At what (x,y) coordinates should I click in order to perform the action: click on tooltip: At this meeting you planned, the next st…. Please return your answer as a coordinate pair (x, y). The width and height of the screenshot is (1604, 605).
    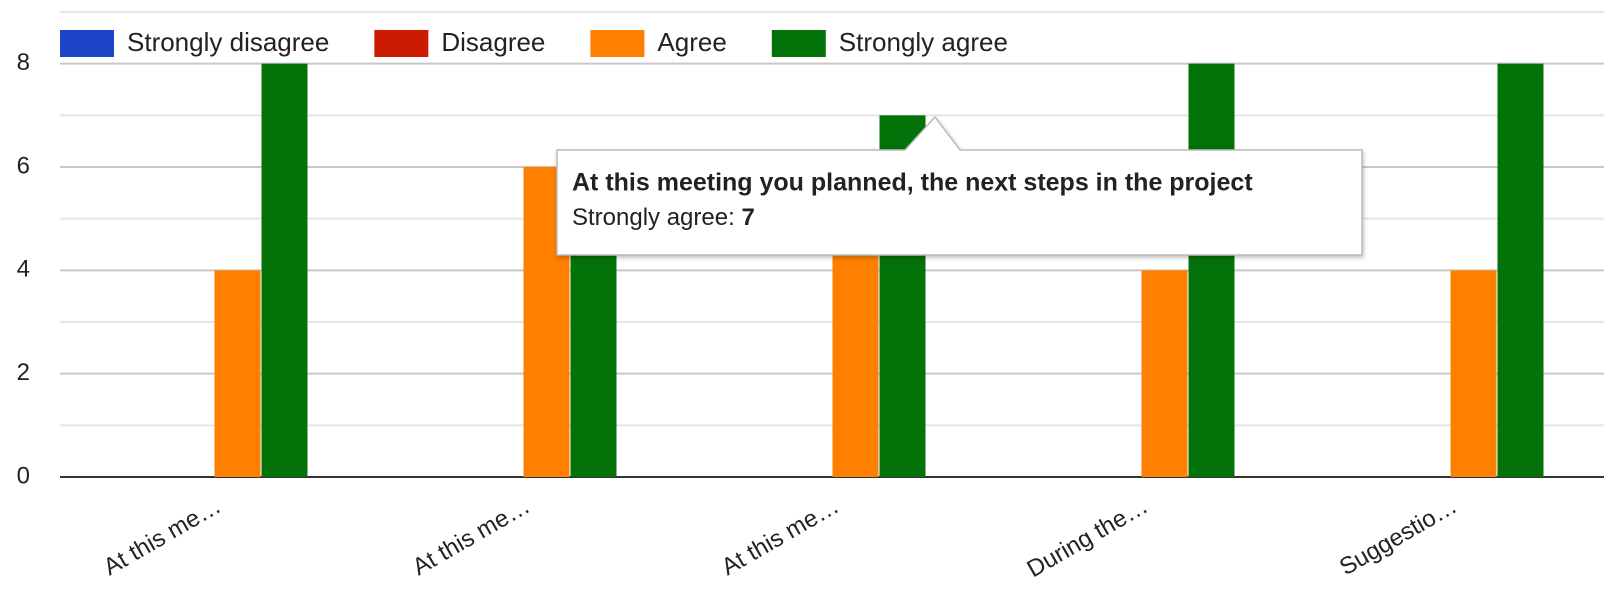
    Looking at the image, I should click on (959, 185).